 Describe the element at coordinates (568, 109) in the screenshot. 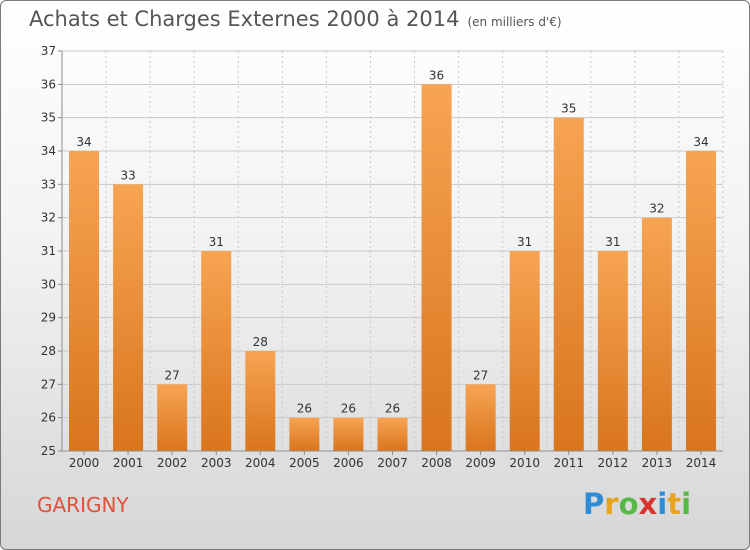

I see `data-label: 35` at that location.